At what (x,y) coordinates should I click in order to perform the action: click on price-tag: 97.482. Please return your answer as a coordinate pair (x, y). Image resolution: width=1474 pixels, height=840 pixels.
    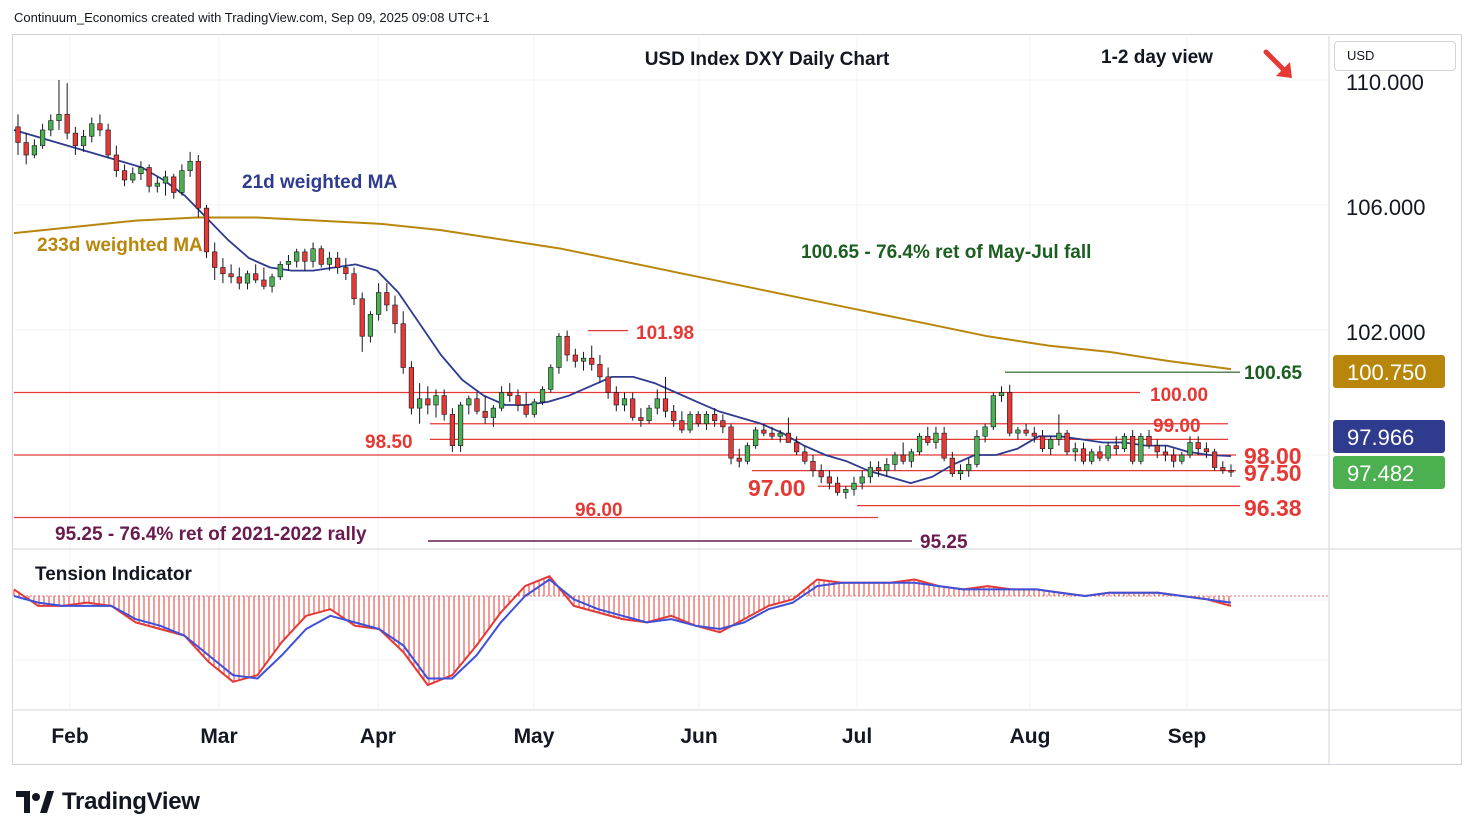
    Looking at the image, I should click on (1389, 472).